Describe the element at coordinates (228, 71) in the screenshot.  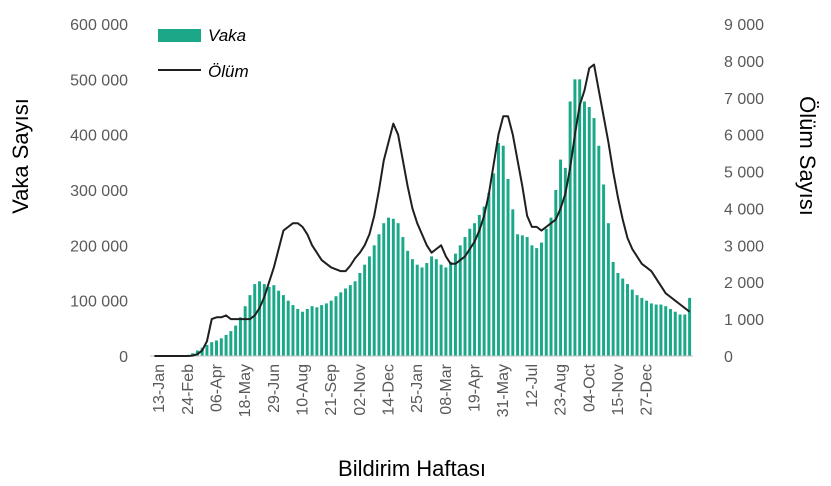
I see `legend-label-olum: Ölüm` at that location.